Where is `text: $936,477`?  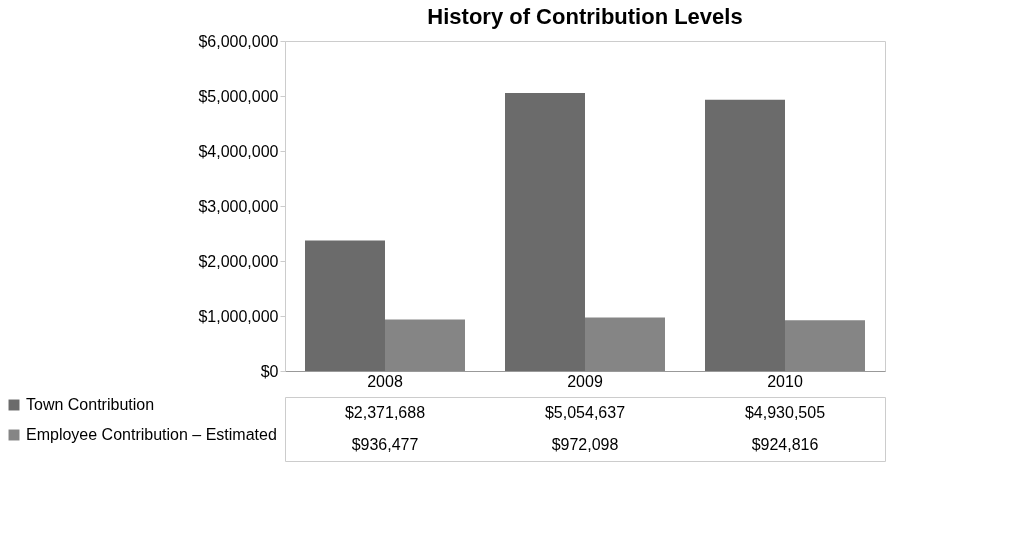 text: $936,477 is located at coordinates (385, 444).